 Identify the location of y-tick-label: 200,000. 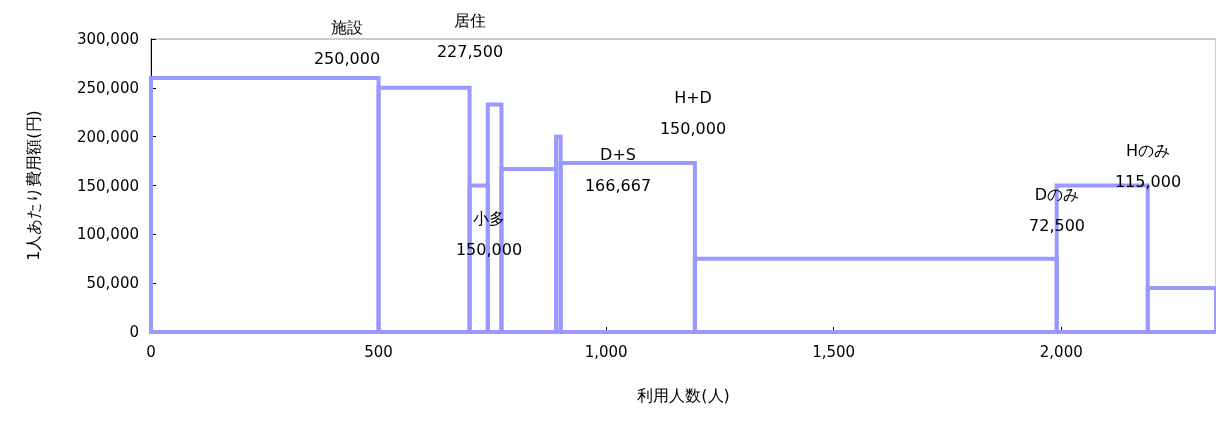
(107, 136).